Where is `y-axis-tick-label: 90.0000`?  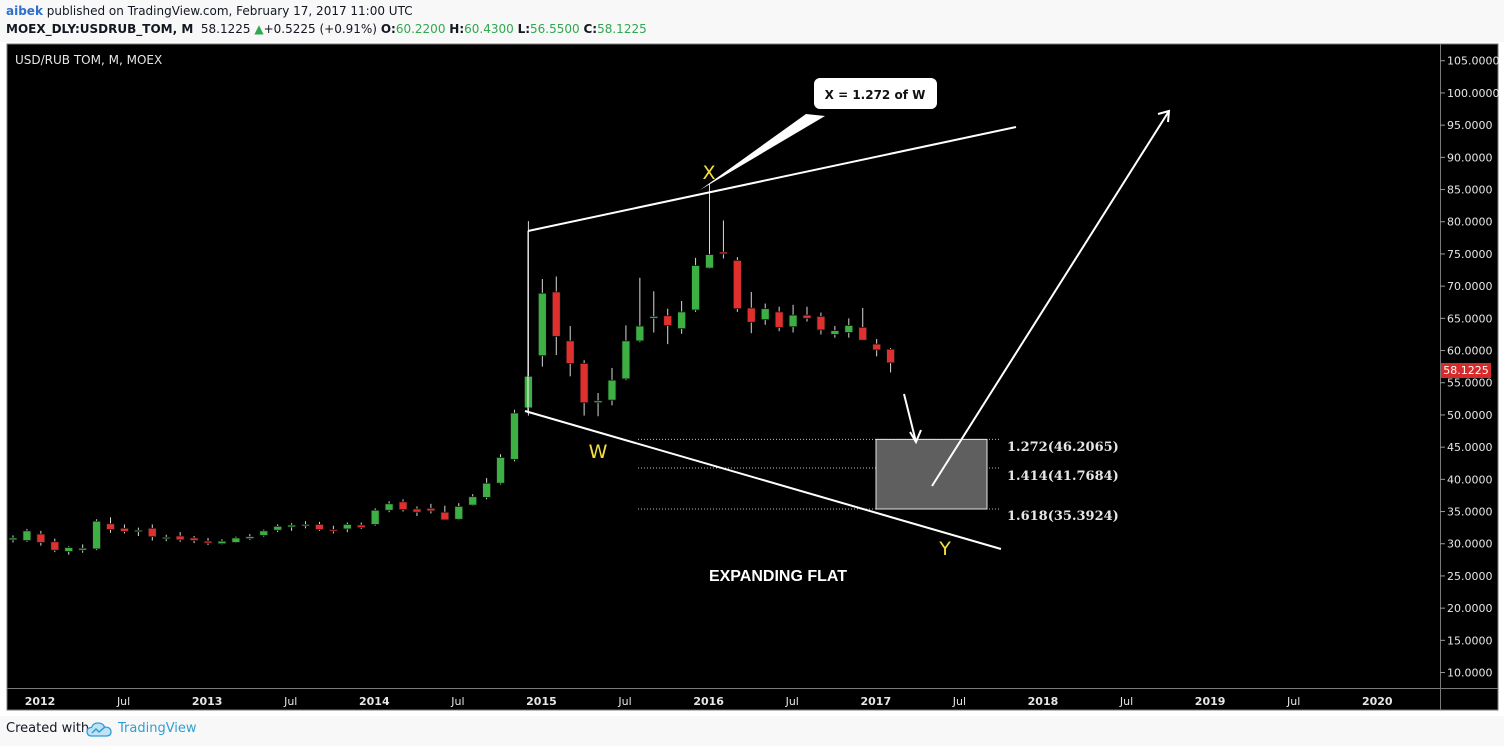 y-axis-tick-label: 90.0000 is located at coordinates (1470, 157).